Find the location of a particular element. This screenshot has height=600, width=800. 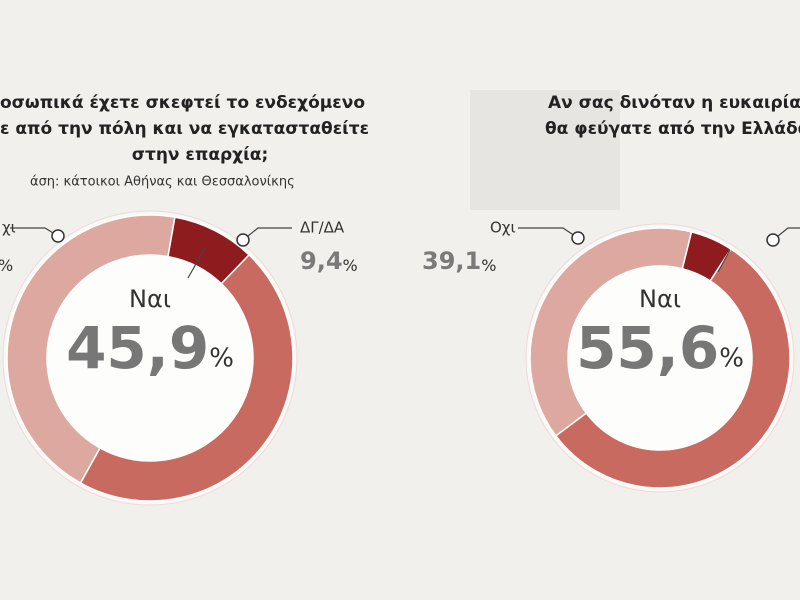

chart-title: στην επαρχία; is located at coordinates (200, 155).